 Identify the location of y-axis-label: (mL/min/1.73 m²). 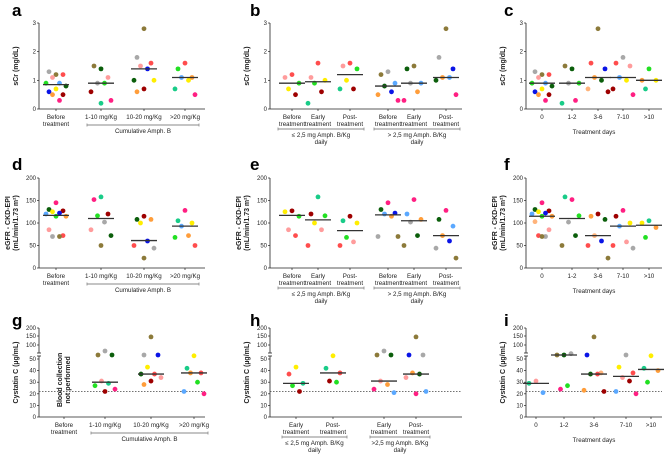
(16, 223).